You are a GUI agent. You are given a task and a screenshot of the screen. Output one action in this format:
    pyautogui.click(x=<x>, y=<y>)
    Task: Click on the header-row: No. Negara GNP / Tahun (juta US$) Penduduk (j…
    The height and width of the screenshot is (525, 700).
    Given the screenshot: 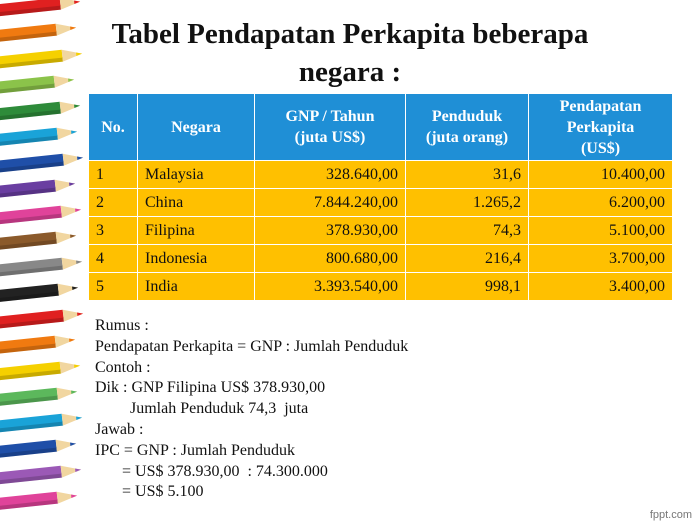 What is the action you would take?
    pyautogui.click(x=380, y=127)
    